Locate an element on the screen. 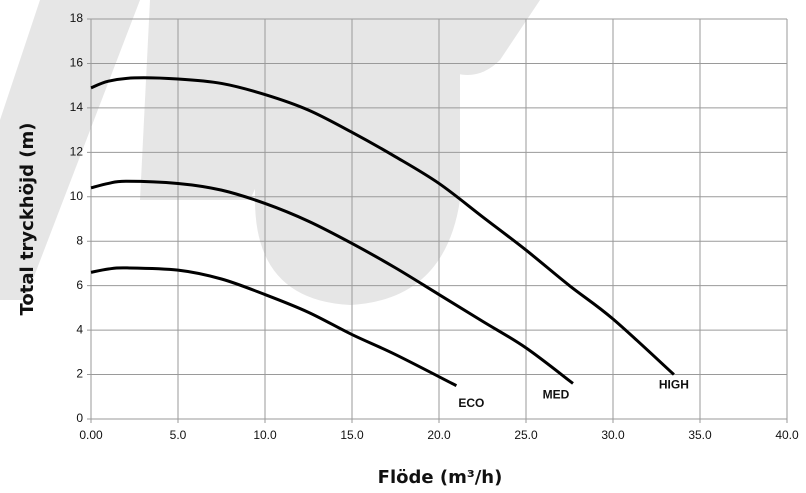  x-tick-label: 30.0 is located at coordinates (613, 435).